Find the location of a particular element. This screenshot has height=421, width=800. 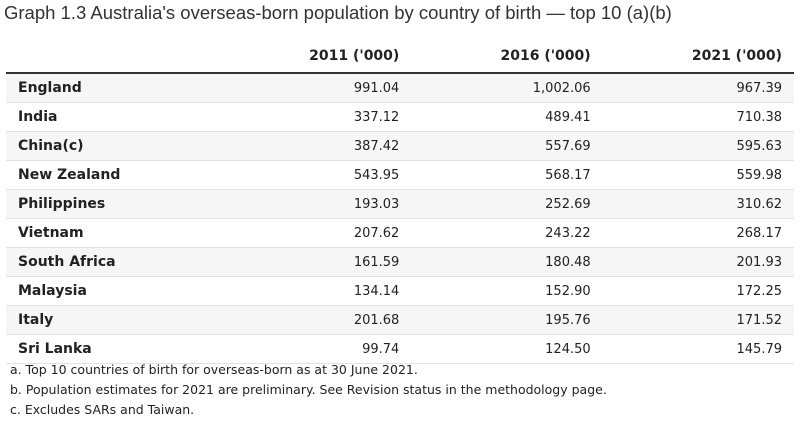

cell: 201.93 is located at coordinates (698, 262).